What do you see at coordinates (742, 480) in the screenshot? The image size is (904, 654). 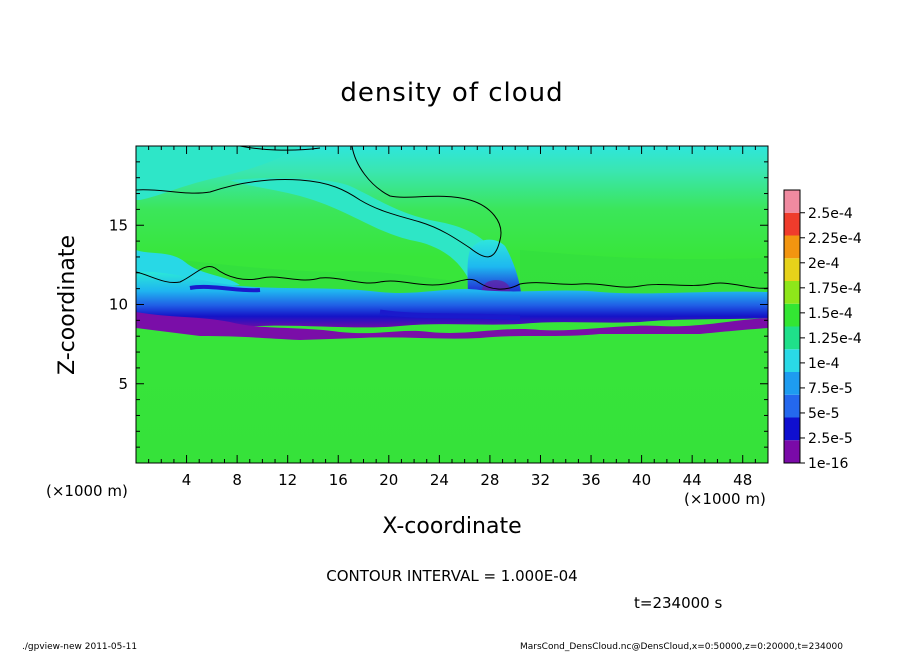 I see `x-tick-label: 48` at bounding box center [742, 480].